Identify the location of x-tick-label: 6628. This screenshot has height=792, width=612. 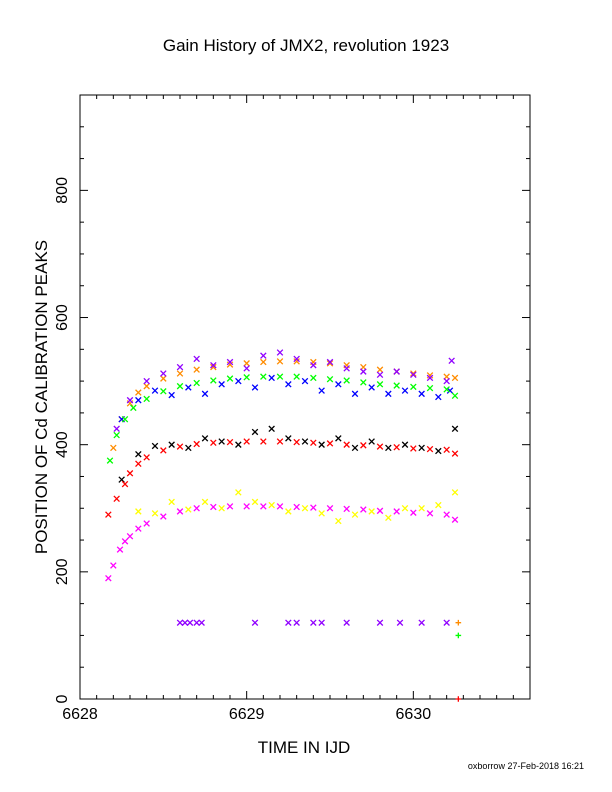
(80, 714).